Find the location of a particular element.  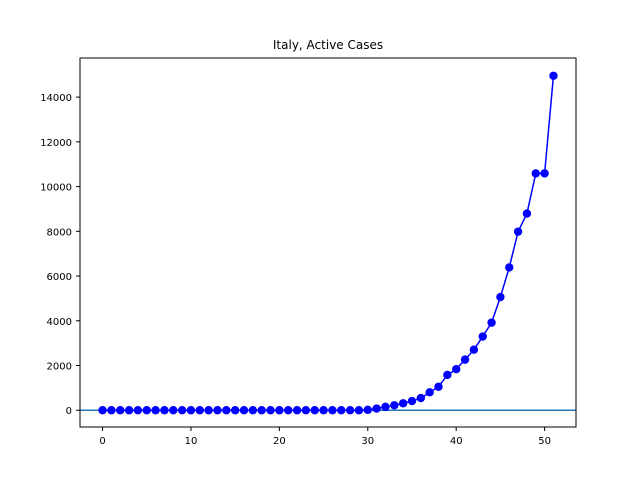

x-tick-label: 50 is located at coordinates (544, 441).